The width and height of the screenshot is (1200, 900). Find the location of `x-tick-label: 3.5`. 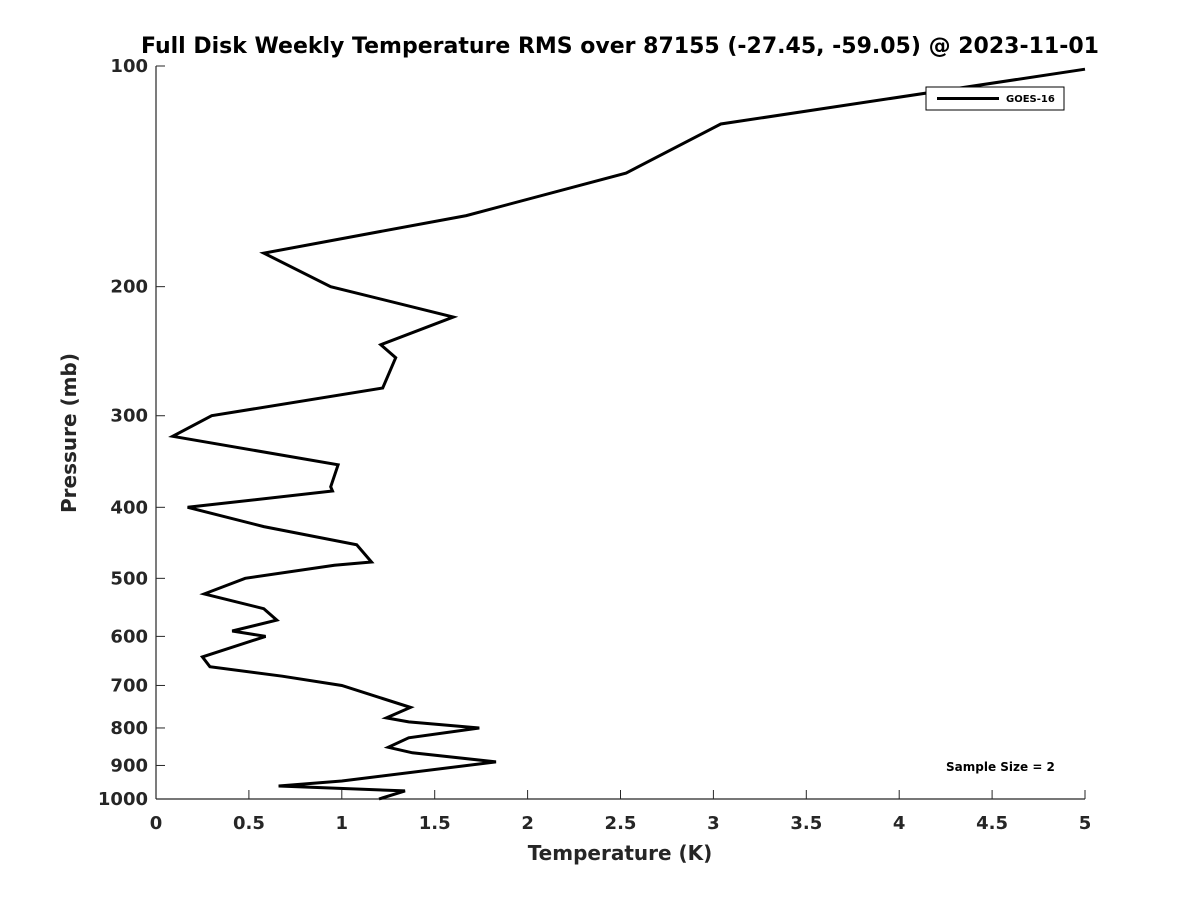

x-tick-label: 3.5 is located at coordinates (806, 823).